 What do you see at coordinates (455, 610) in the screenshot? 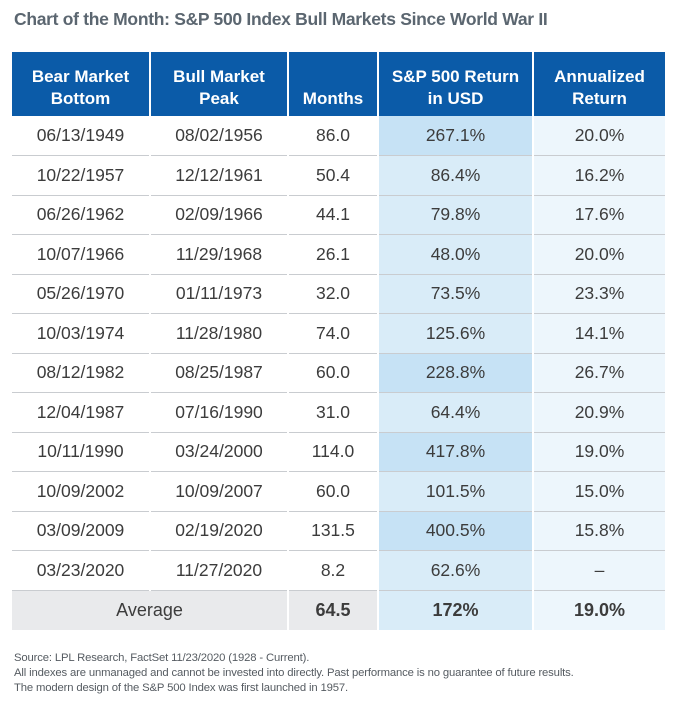
I see `average-return: 172%` at bounding box center [455, 610].